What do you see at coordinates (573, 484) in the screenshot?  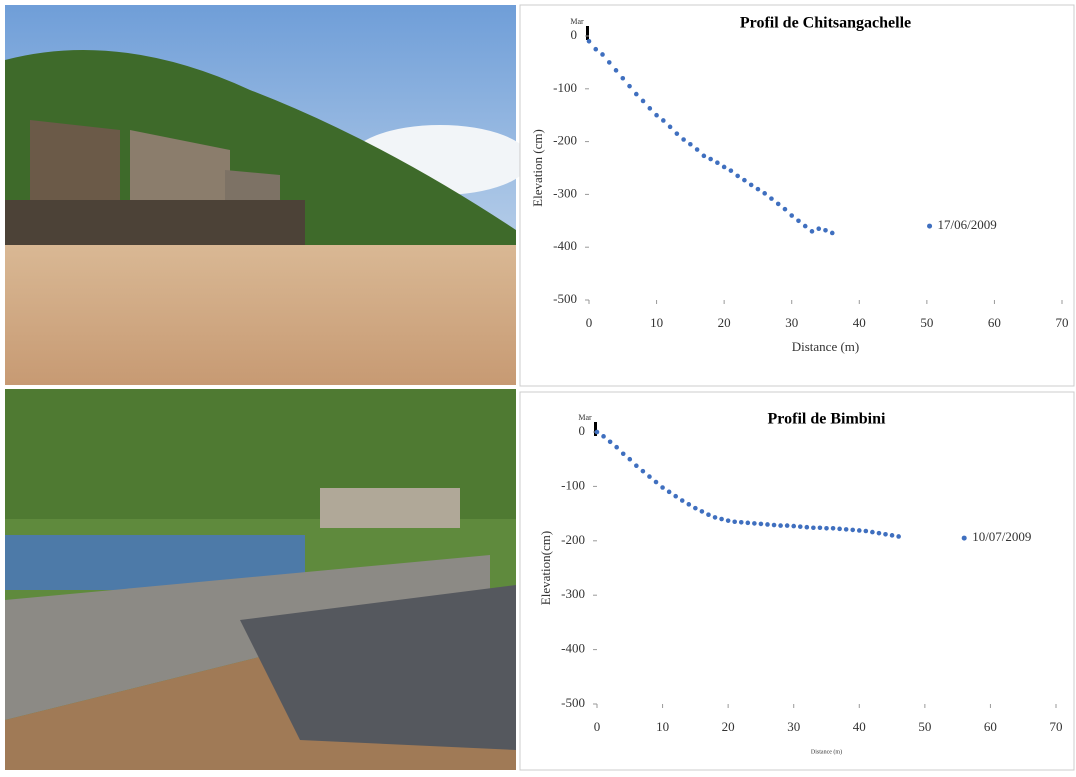 I see `y-tick-label: -100` at bounding box center [573, 484].